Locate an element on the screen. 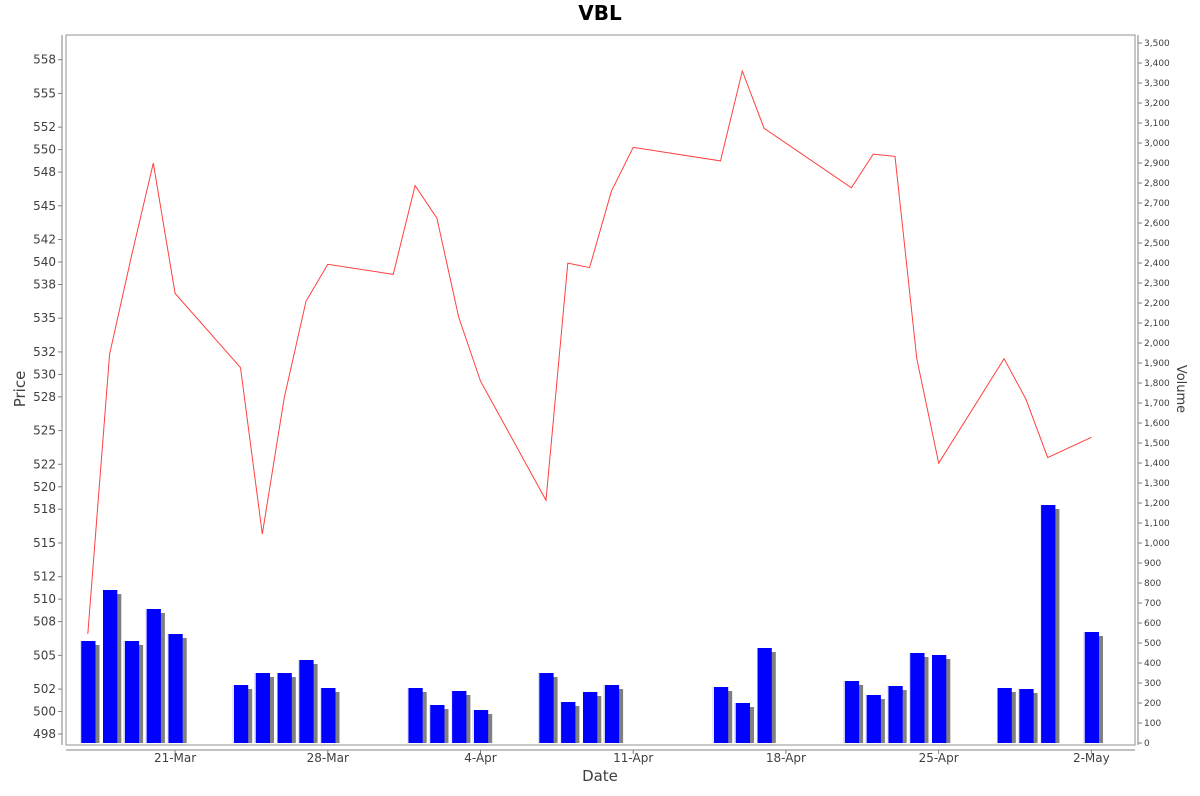  price-tick-label: 510 is located at coordinates (44, 599).